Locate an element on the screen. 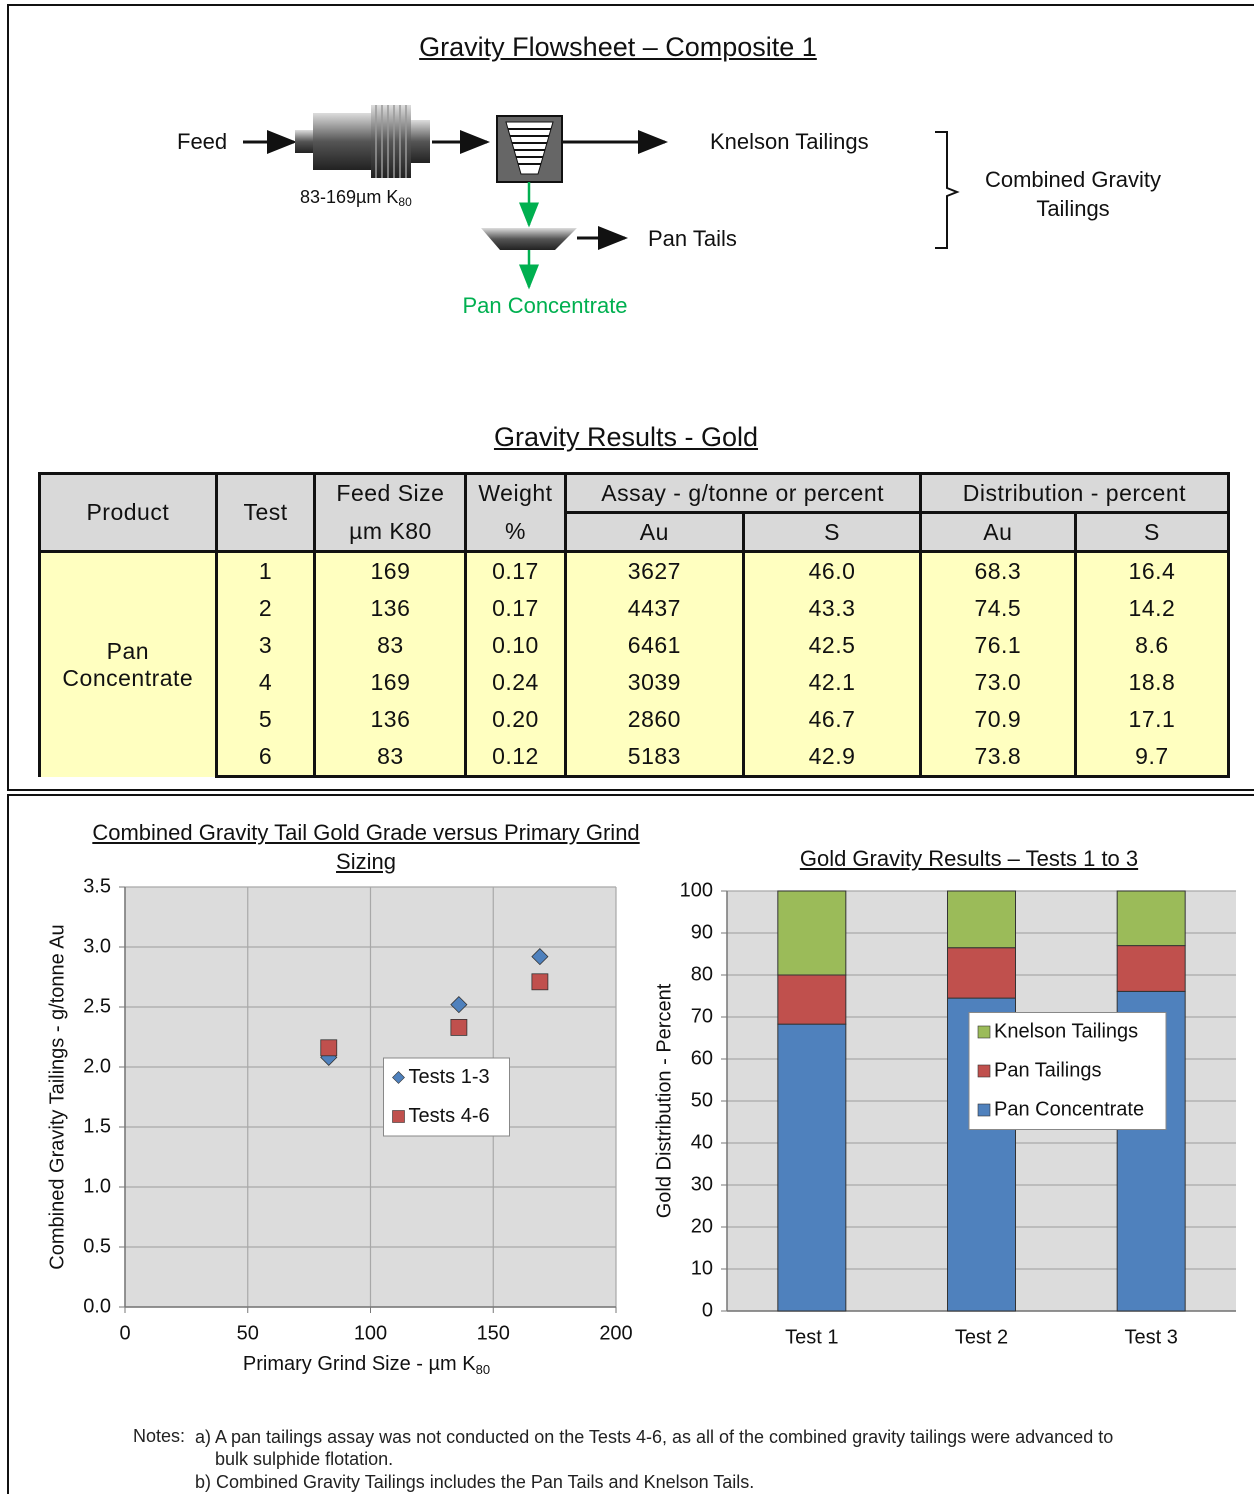 The image size is (1254, 1494). legend-label: Tests 1-3 is located at coordinates (449, 1077).